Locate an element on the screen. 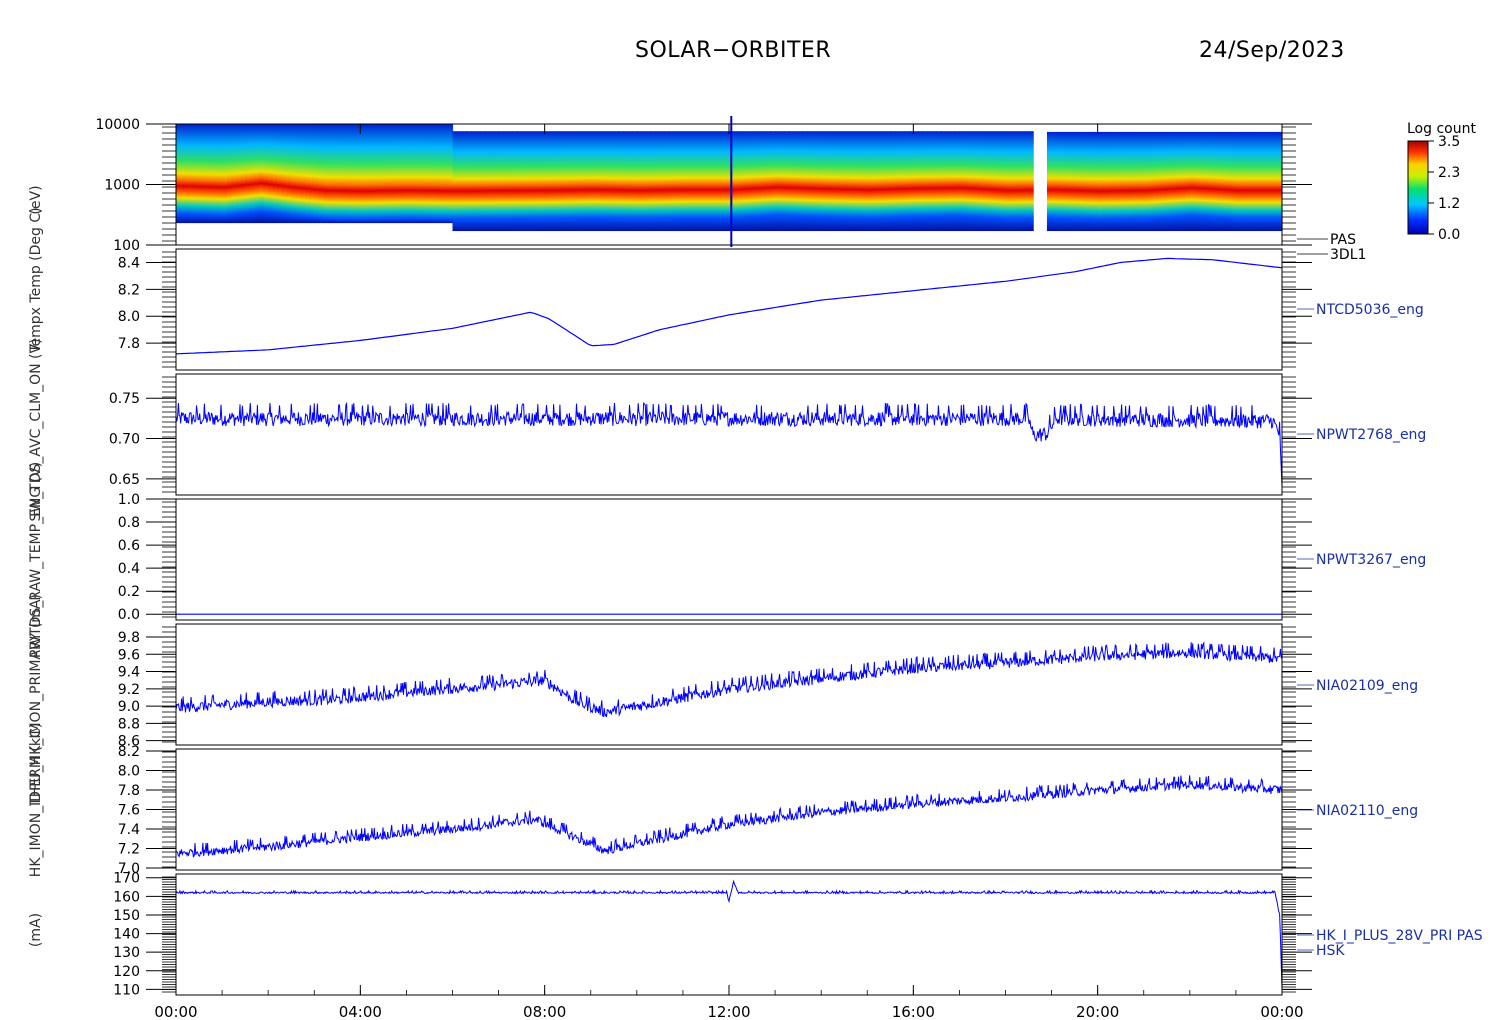  ytick-label: 8.0 is located at coordinates (129, 771).